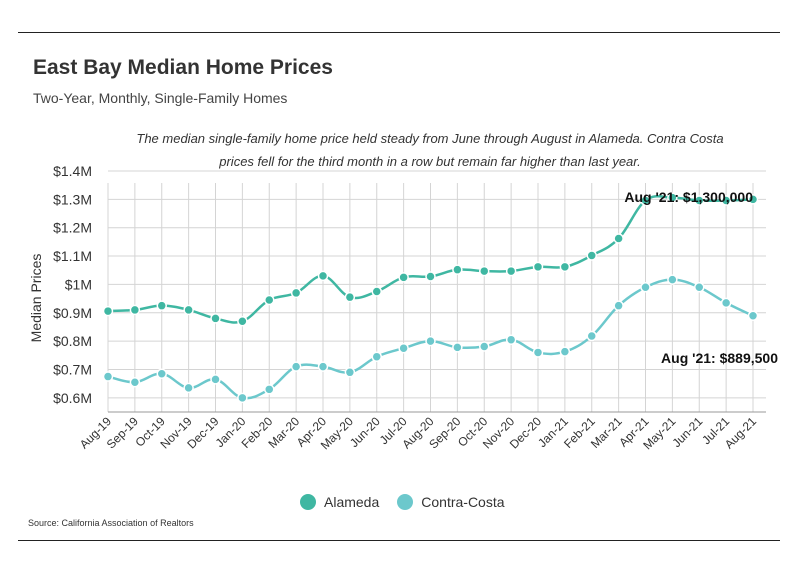 The width and height of the screenshot is (799, 575). What do you see at coordinates (72, 228) in the screenshot?
I see `y-tick-label: $1.2M` at bounding box center [72, 228].